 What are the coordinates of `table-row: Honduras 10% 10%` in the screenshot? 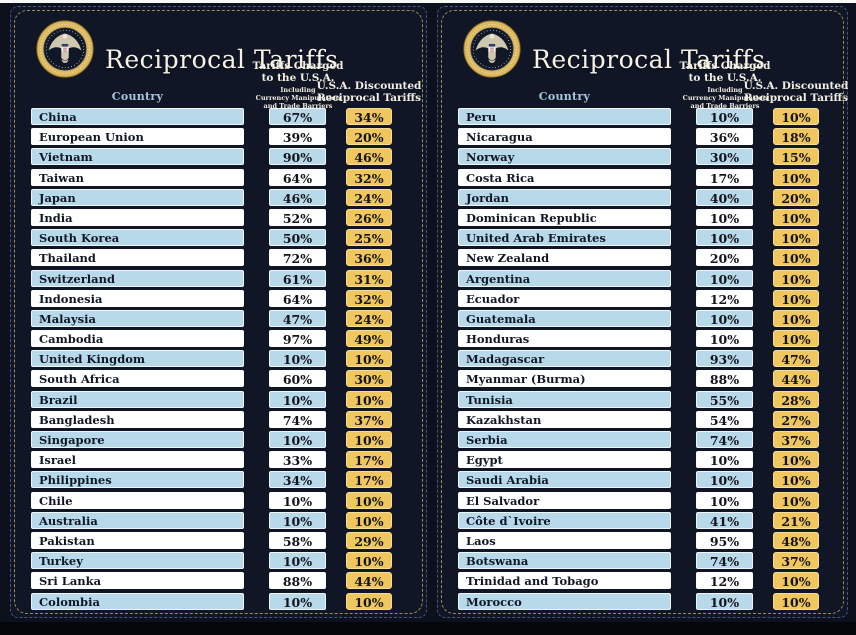 It's located at (642, 339).